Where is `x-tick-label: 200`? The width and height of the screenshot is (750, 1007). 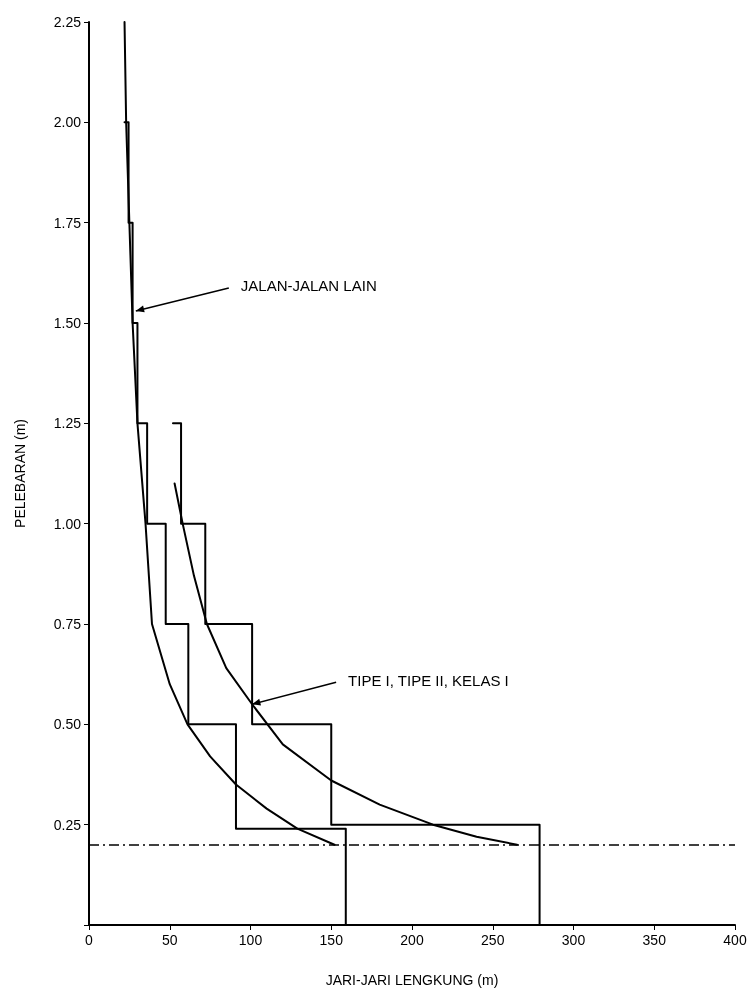
x-tick-label: 200 is located at coordinates (412, 940).